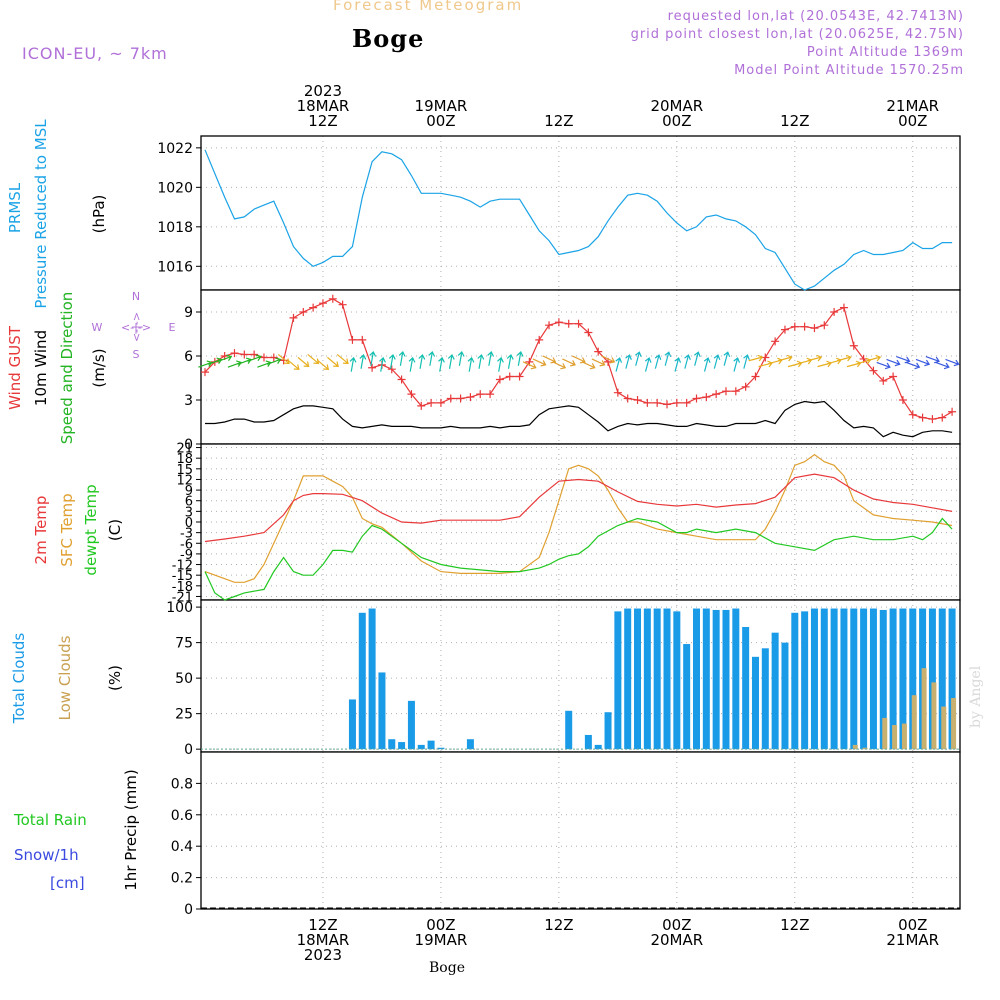  I want to click on wind-label-direction: Speed and Direction, so click(67, 368).